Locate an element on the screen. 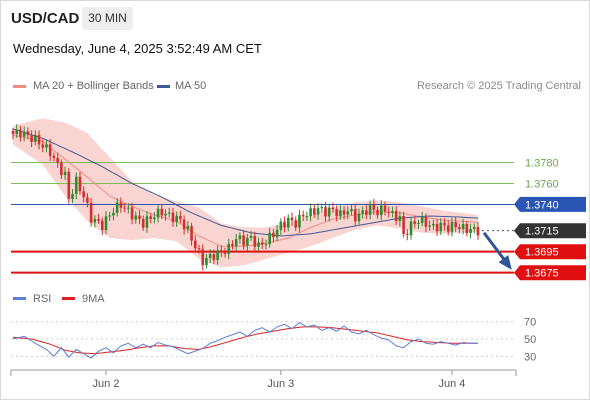  level-tag-1.3740 is located at coordinates (550, 204).